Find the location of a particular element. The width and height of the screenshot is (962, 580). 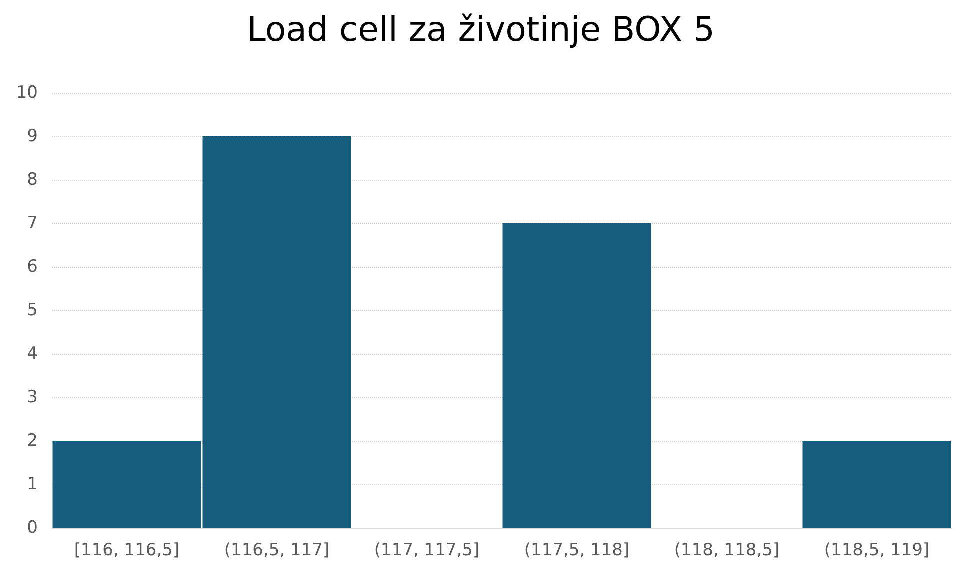

x-tick-label: [116, 116,5] is located at coordinates (127, 550).